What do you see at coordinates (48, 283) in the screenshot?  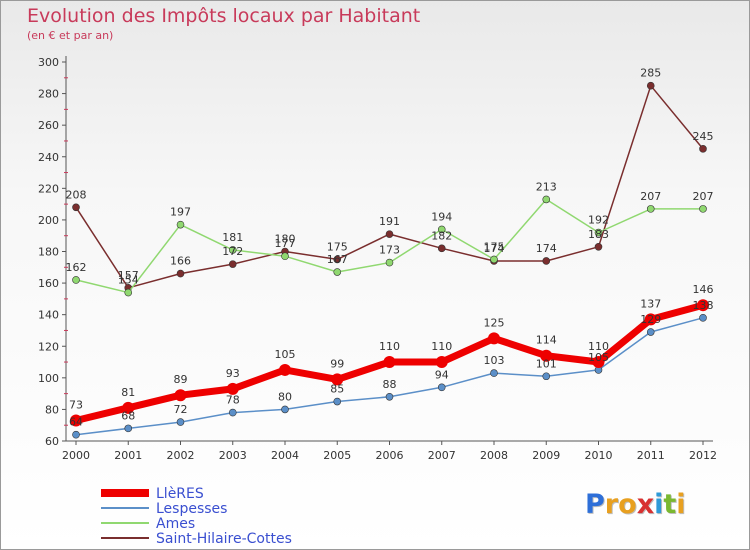 I see `y-tick-label: 160` at bounding box center [48, 283].